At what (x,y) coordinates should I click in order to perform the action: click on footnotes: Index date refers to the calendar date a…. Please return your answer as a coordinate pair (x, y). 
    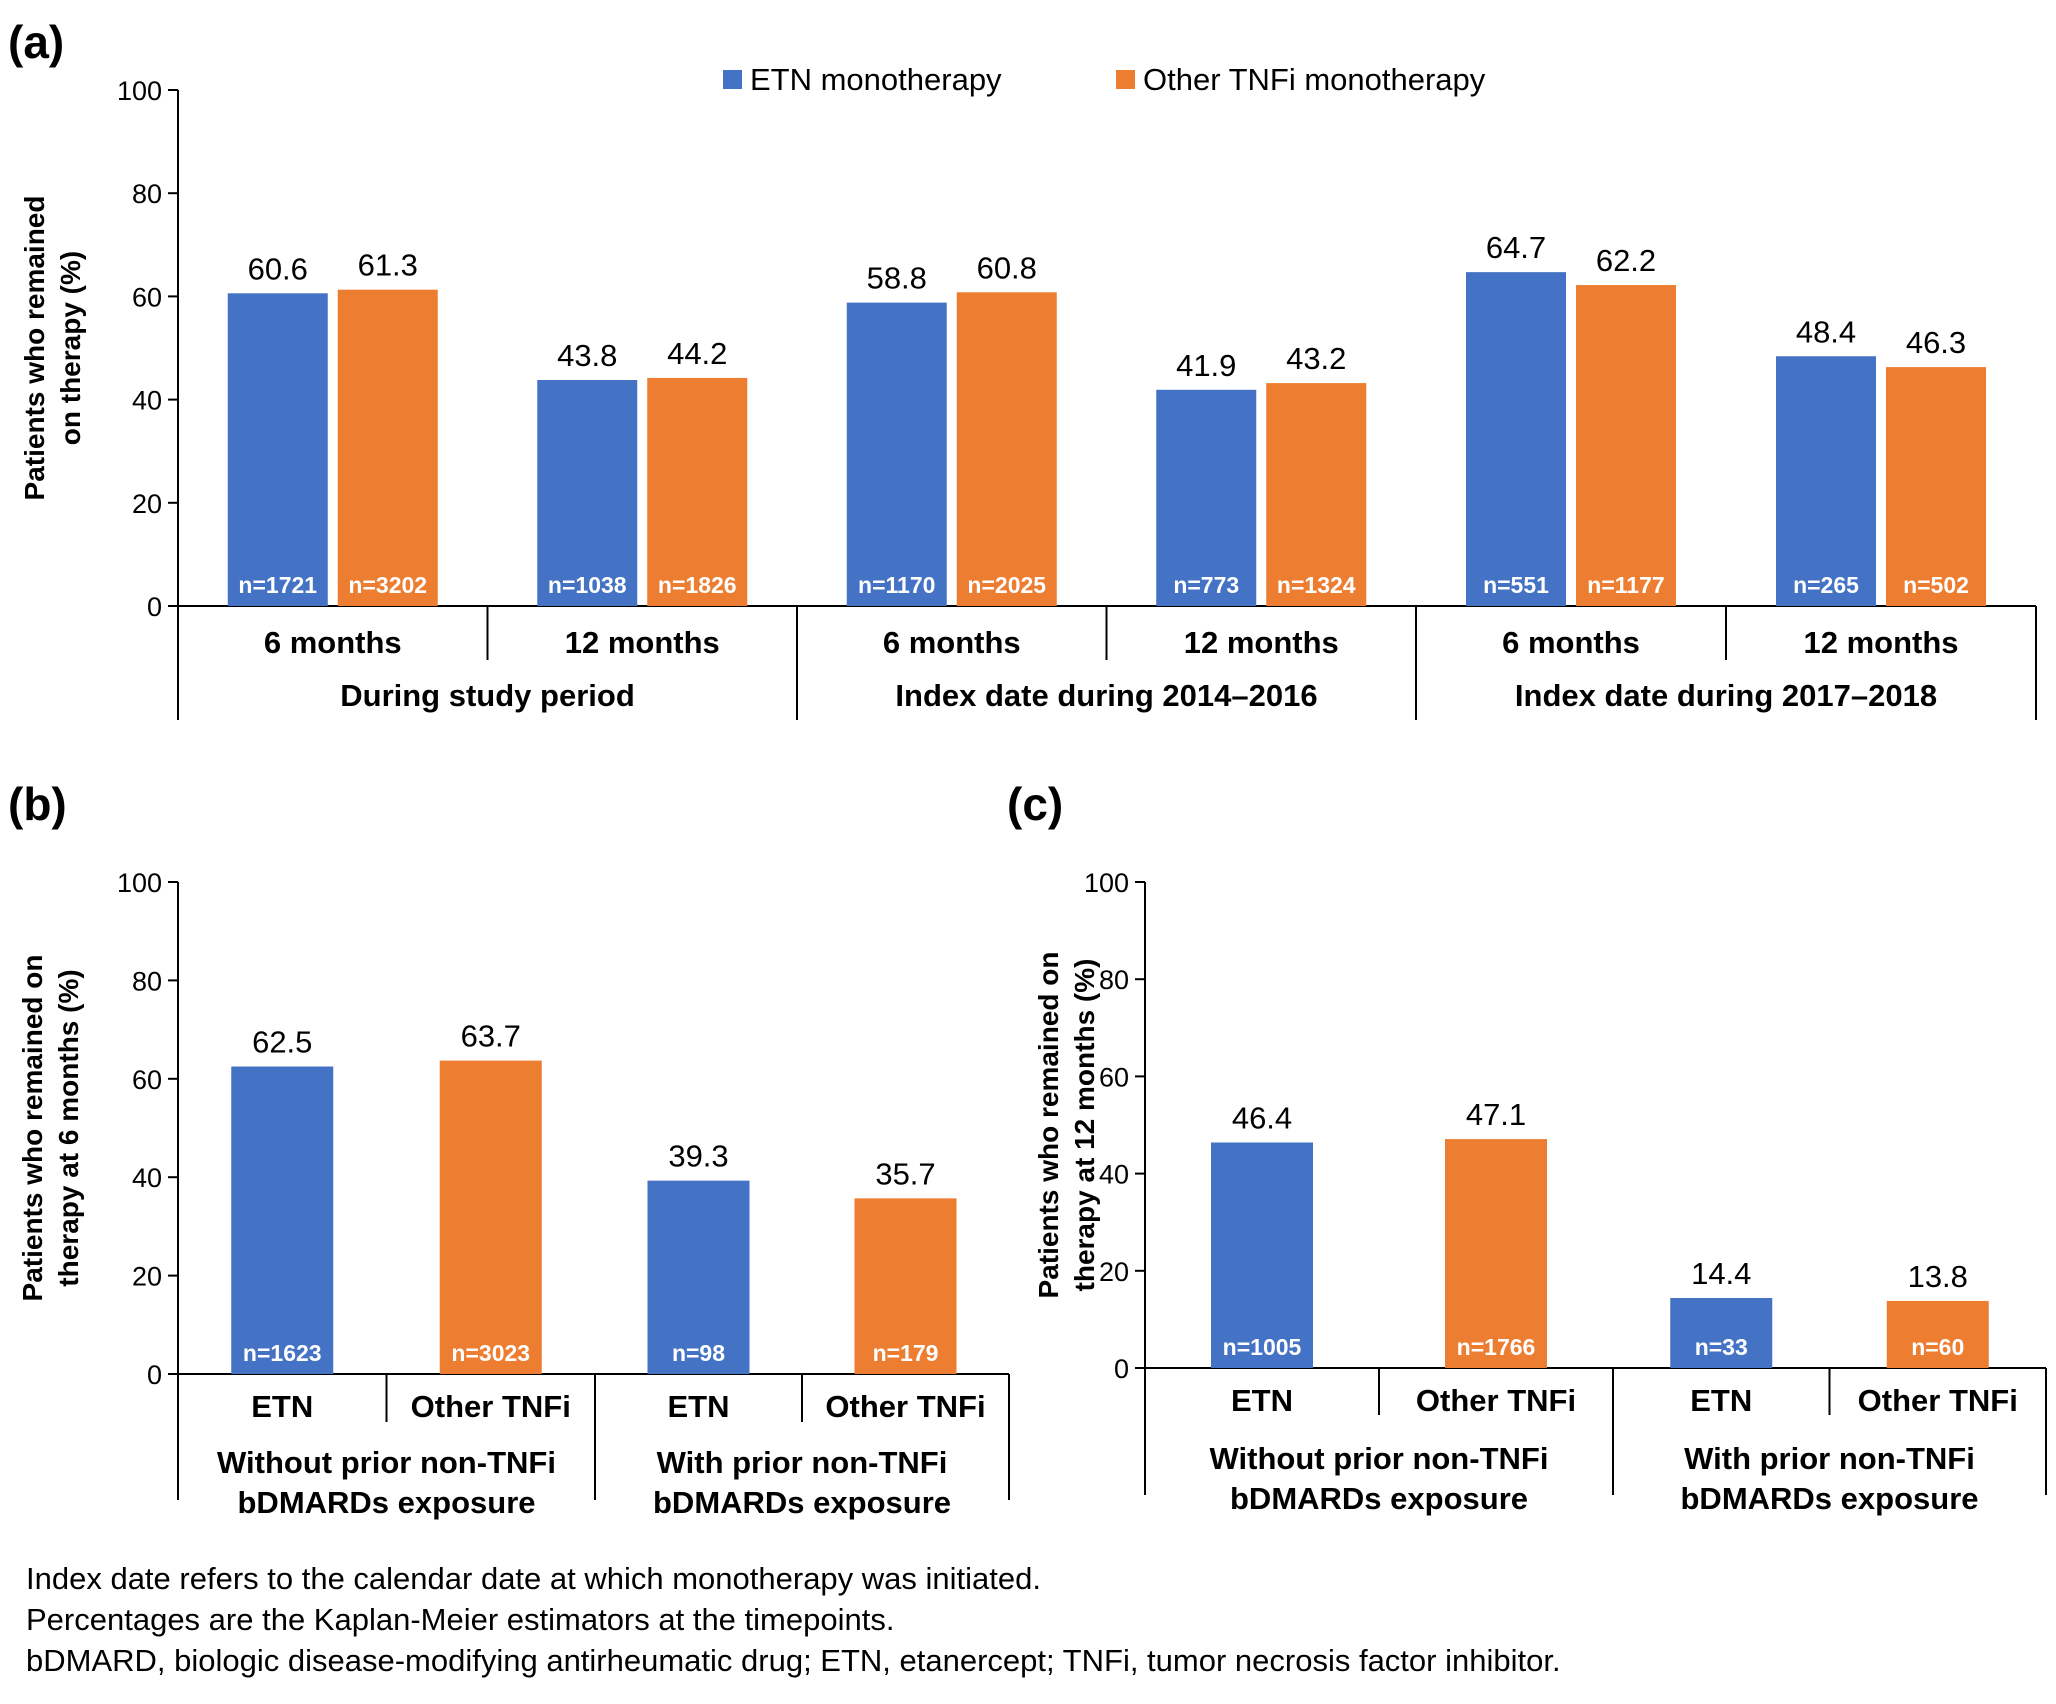
    Looking at the image, I should click on (793, 1619).